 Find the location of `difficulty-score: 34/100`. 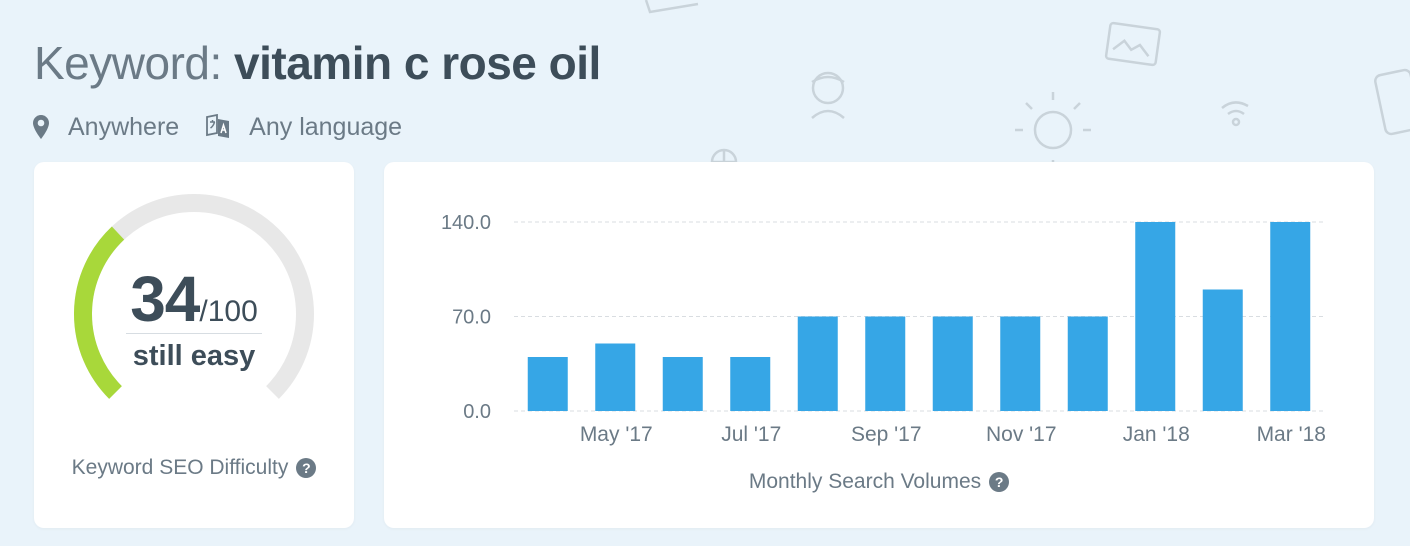

difficulty-score: 34/100 is located at coordinates (194, 299).